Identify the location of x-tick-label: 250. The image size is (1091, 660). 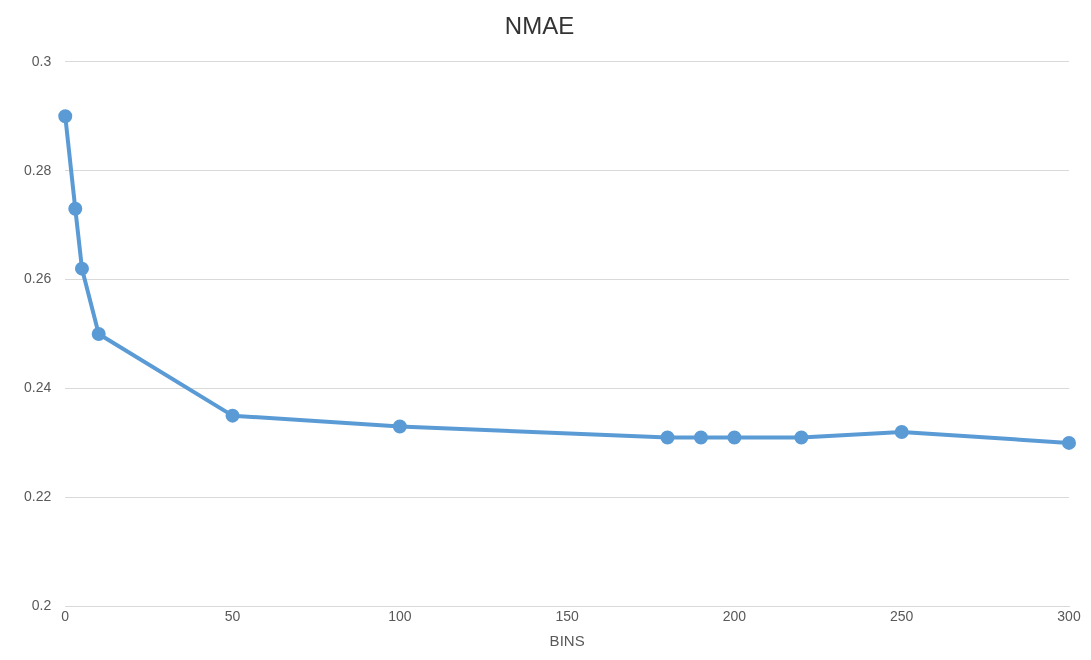
(902, 616).